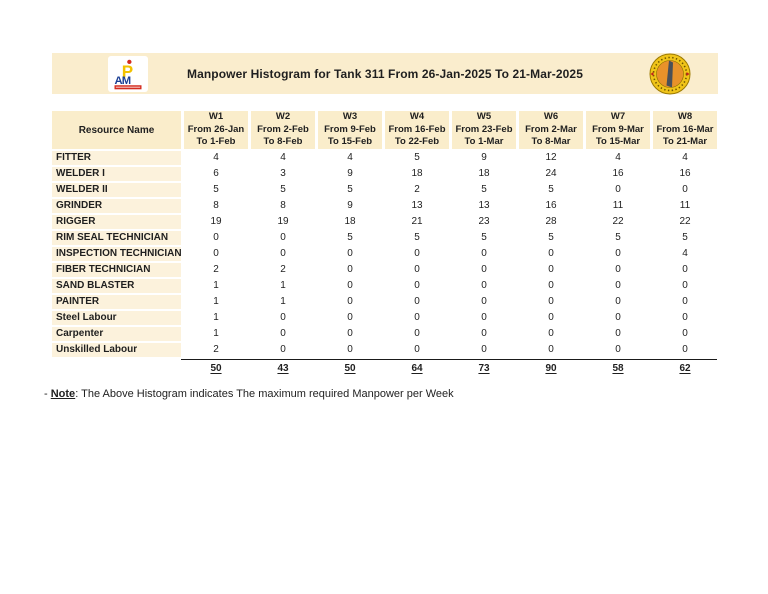  Describe the element at coordinates (484, 158) in the screenshot. I see `value-cell: 9` at that location.